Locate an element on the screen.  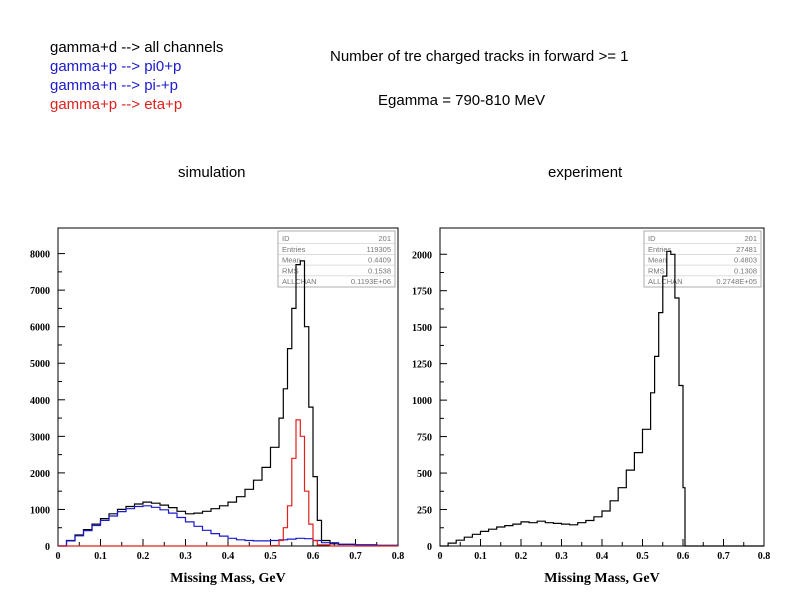
stats-value: 0.1193E+06 is located at coordinates (371, 281).